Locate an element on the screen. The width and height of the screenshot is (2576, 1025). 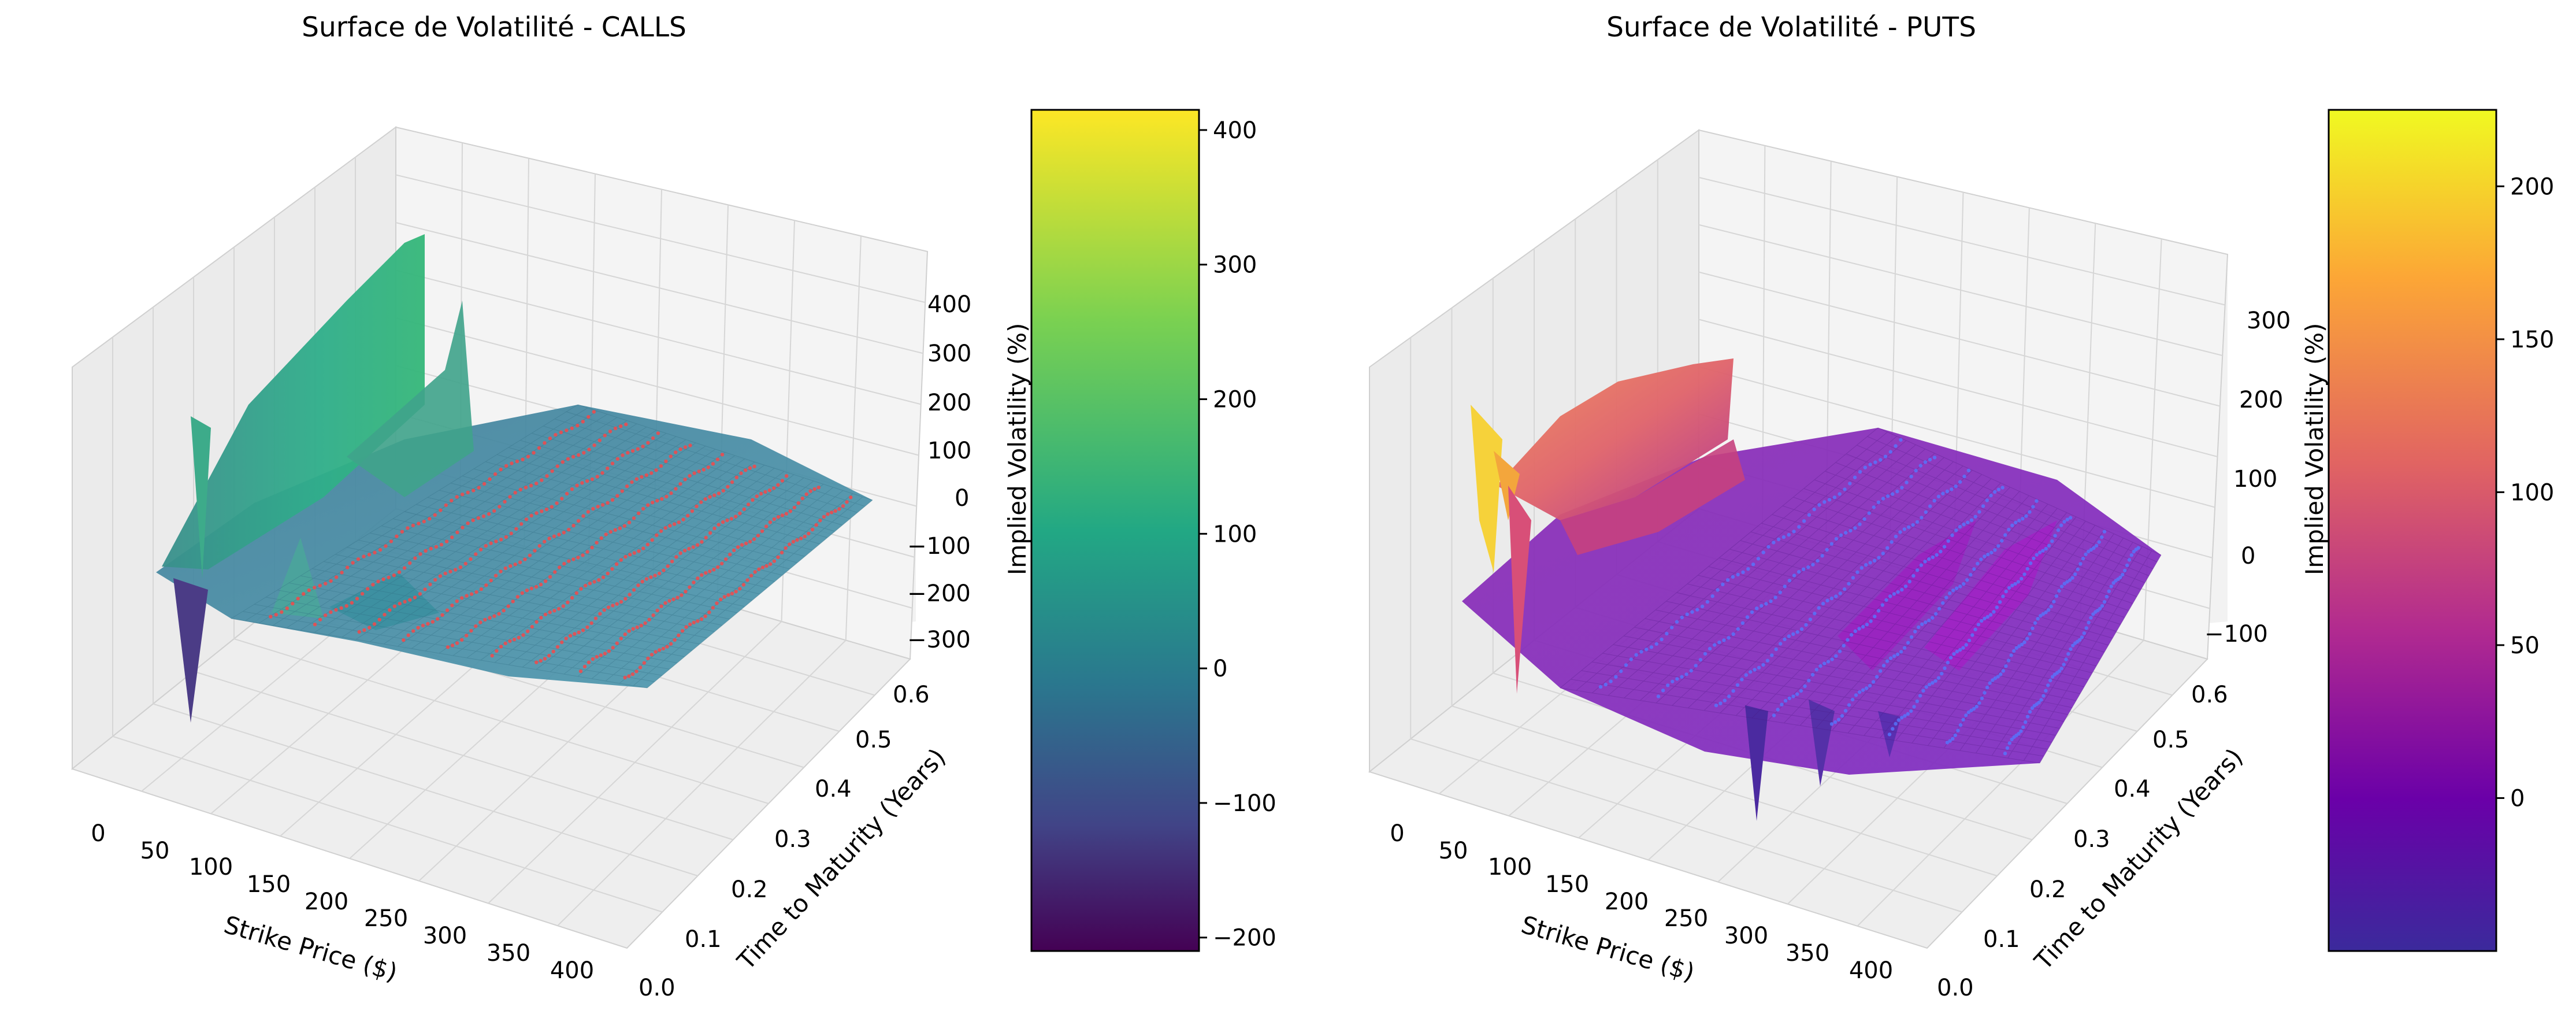
x-tick-label: 100 is located at coordinates (211, 867).